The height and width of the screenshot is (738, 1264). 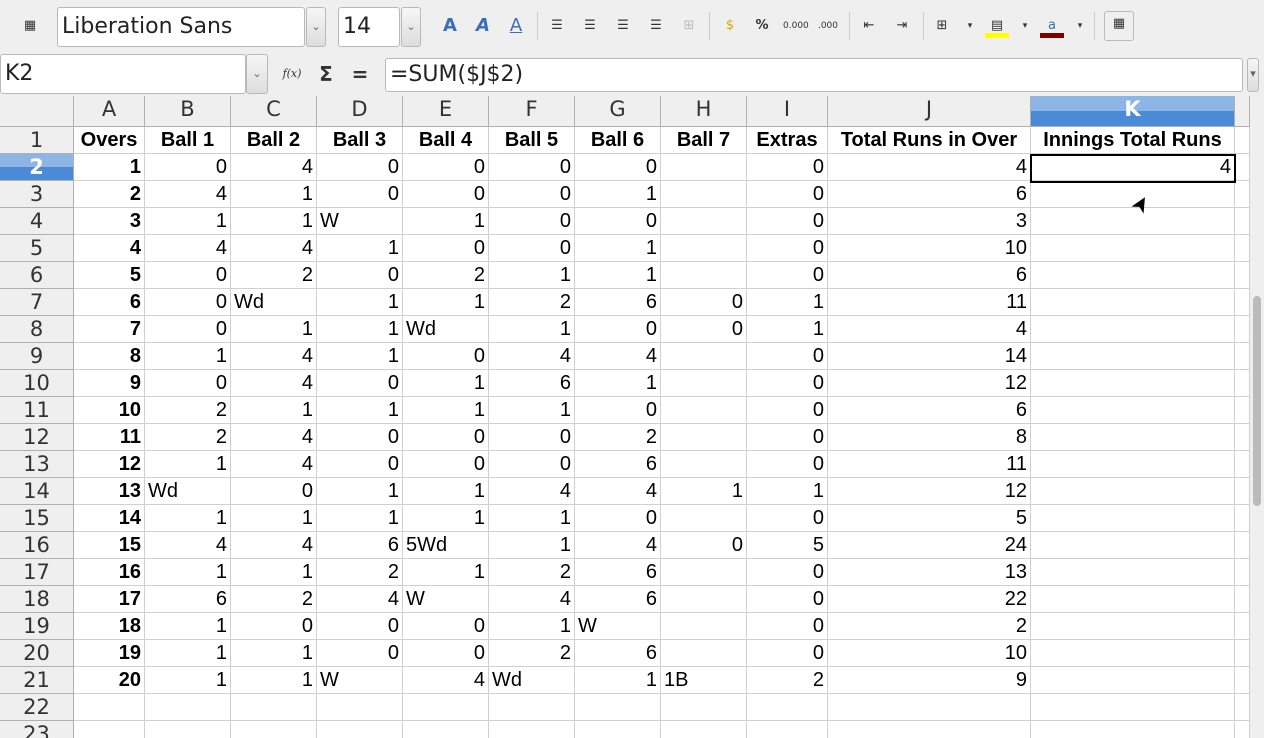 What do you see at coordinates (704, 437) in the screenshot?
I see `cell-H12` at bounding box center [704, 437].